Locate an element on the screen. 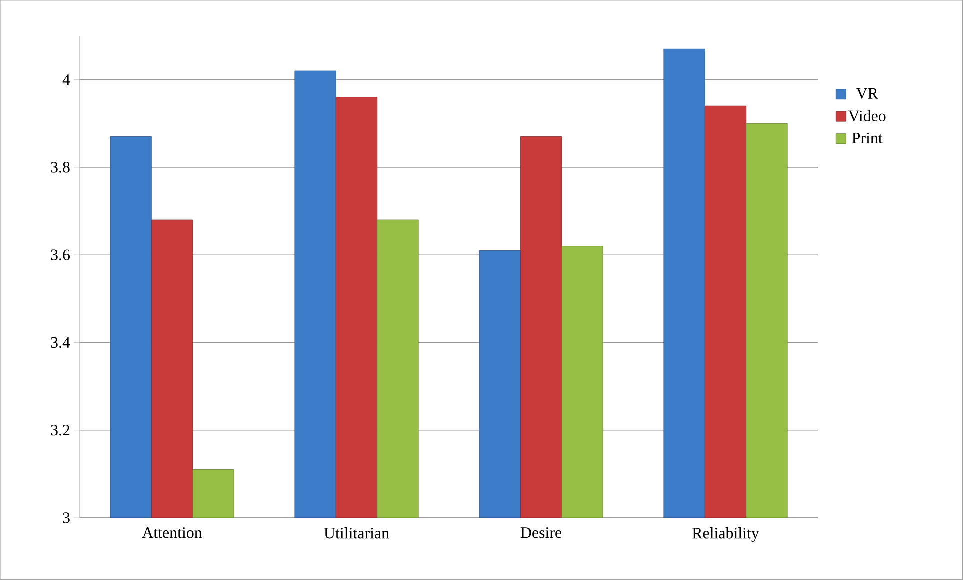  x-tick-label: Reliability is located at coordinates (726, 535).